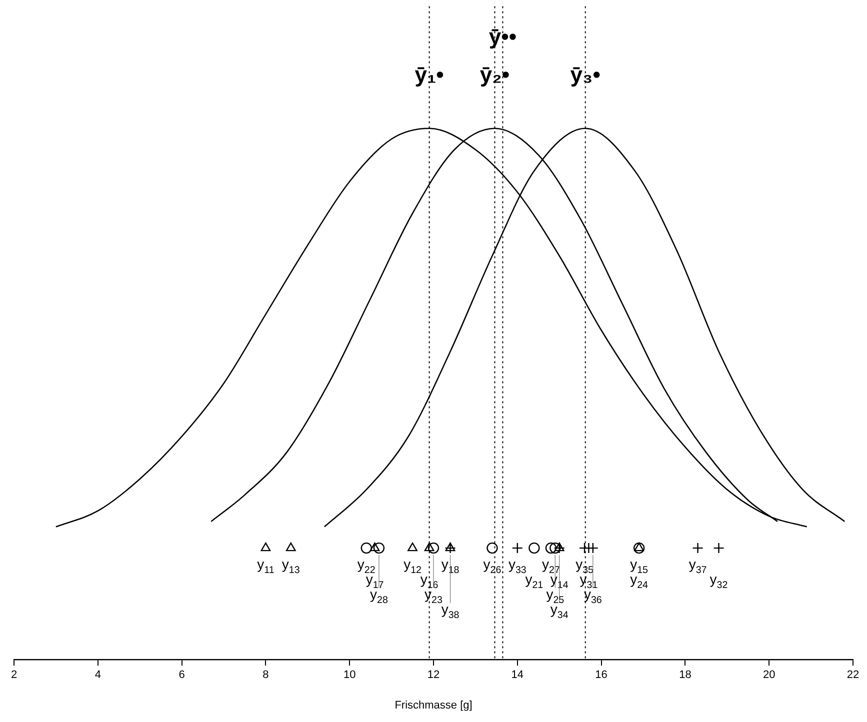 The height and width of the screenshot is (722, 867). Describe the element at coordinates (853, 675) in the screenshot. I see `x-tick-label: 22` at that location.